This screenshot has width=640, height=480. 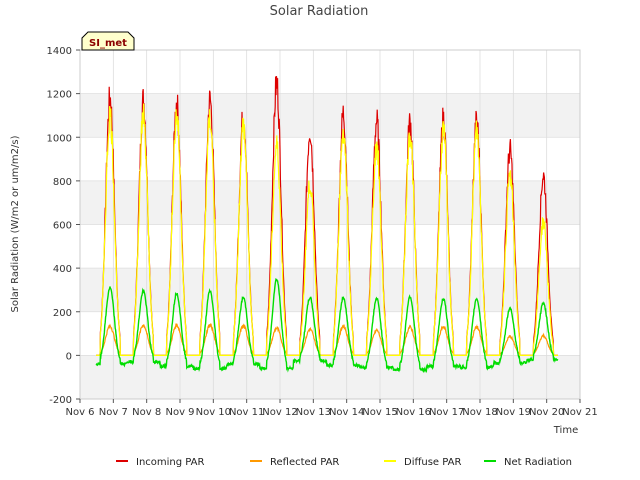 What do you see at coordinates (346, 412) in the screenshot?
I see `x-tick-label: Nov 14` at bounding box center [346, 412].